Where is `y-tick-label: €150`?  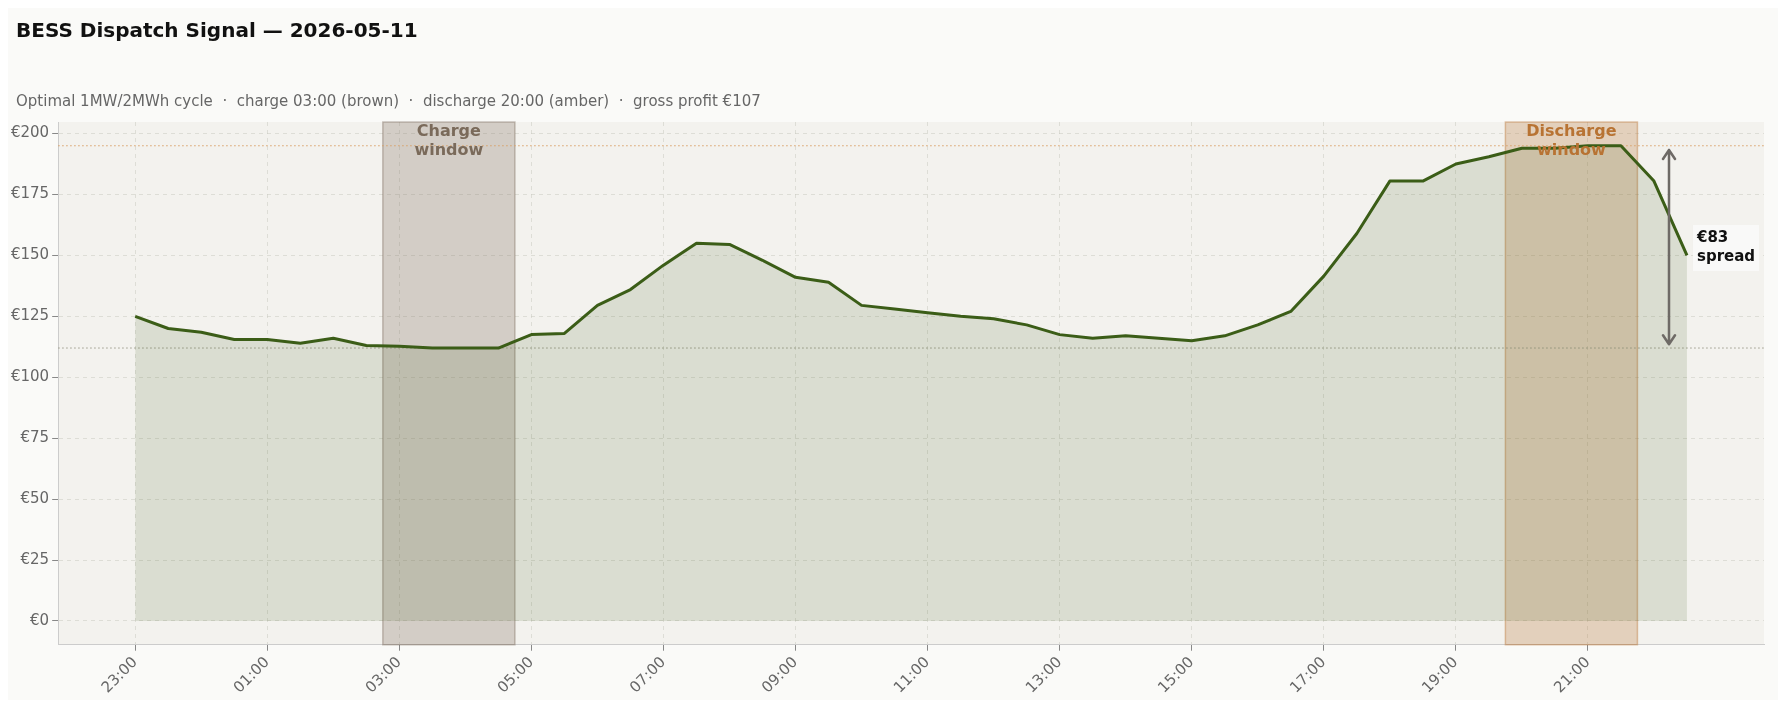 y-tick-label: €150 is located at coordinates (30, 254).